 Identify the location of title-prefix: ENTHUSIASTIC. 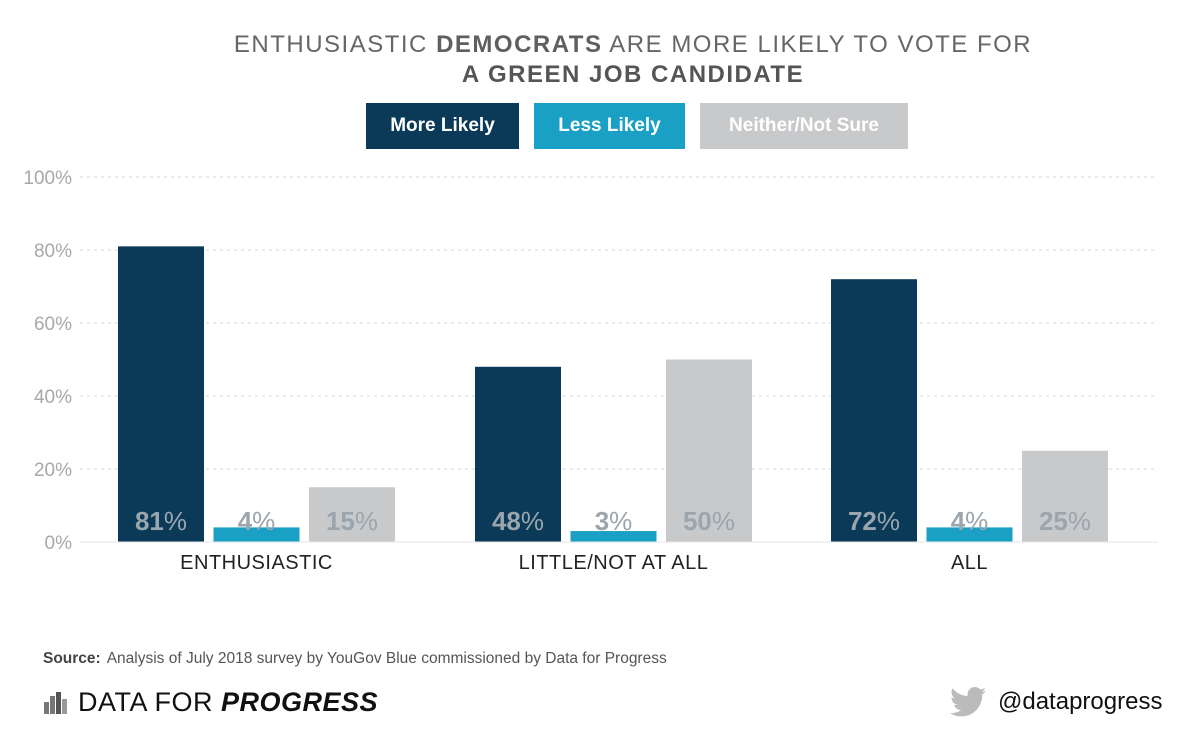
(335, 44).